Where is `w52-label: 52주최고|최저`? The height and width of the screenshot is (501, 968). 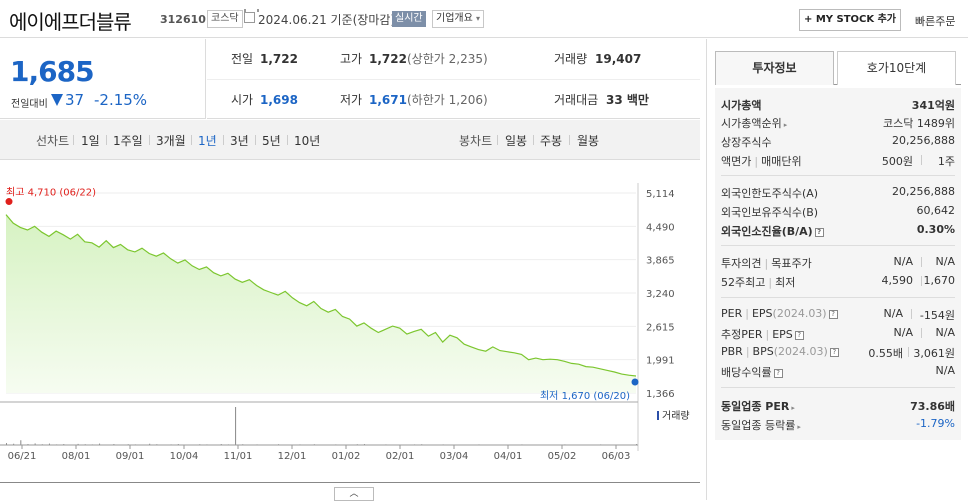 w52-label: 52주최고|최저 is located at coordinates (758, 282).